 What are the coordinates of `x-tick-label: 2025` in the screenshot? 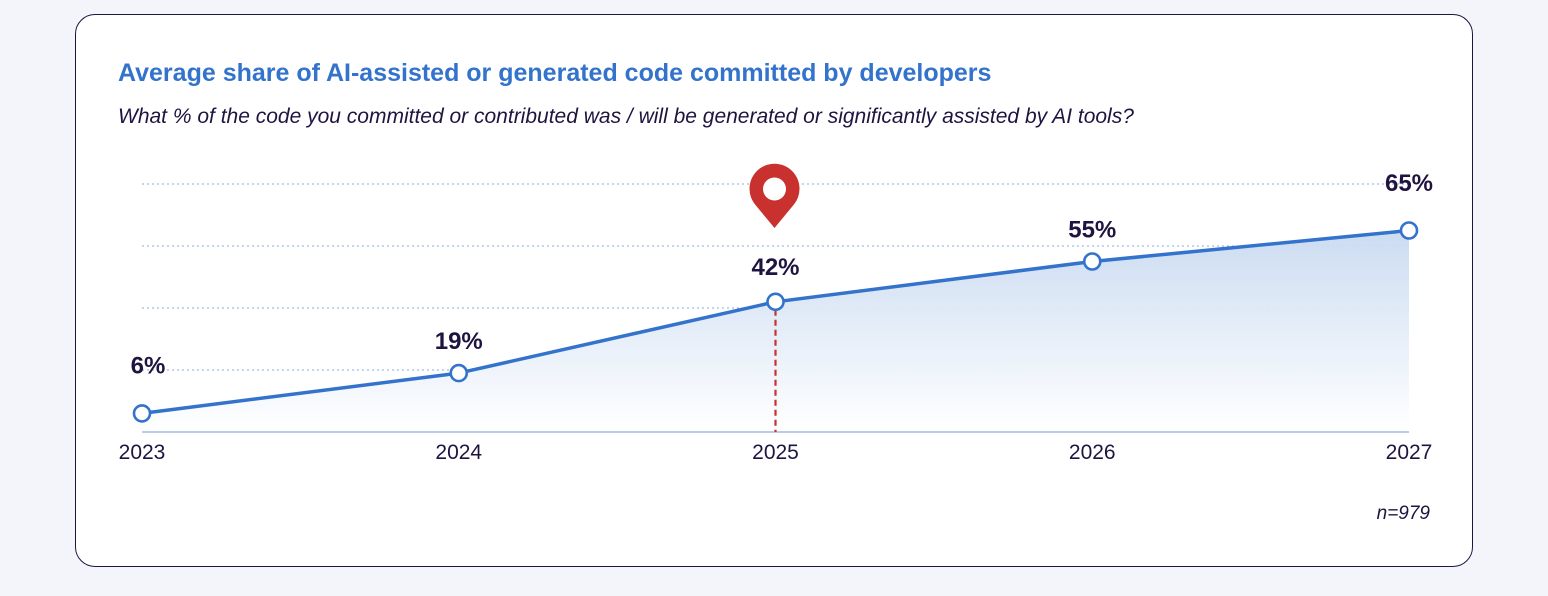 It's located at (775, 452).